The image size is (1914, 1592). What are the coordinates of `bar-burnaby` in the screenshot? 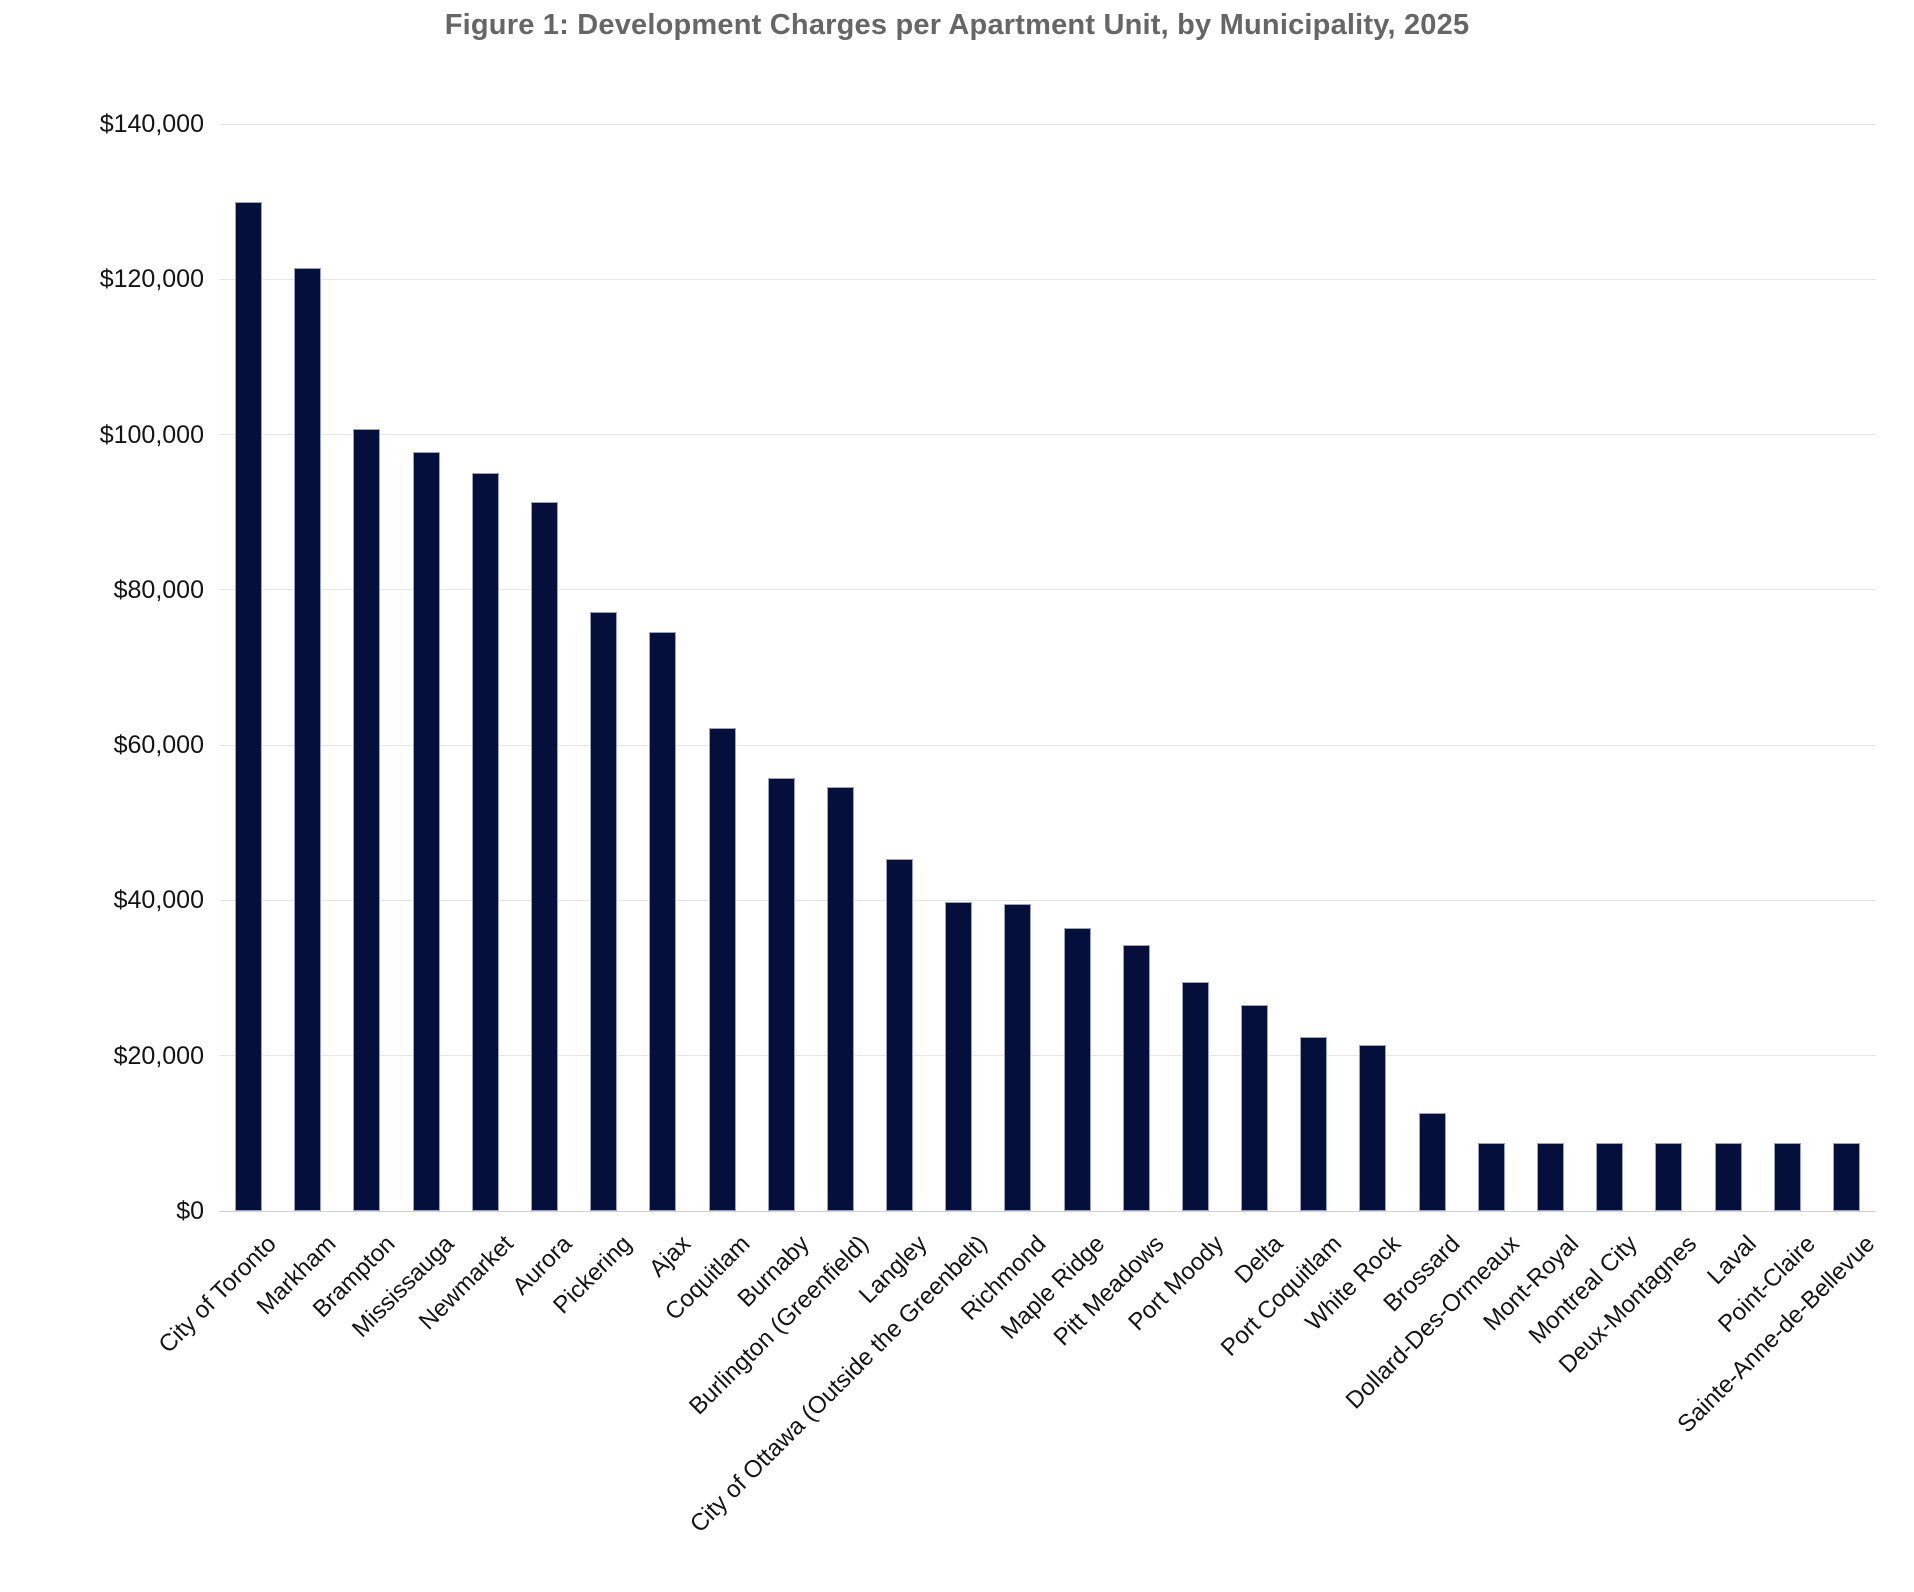 It's located at (781, 994).